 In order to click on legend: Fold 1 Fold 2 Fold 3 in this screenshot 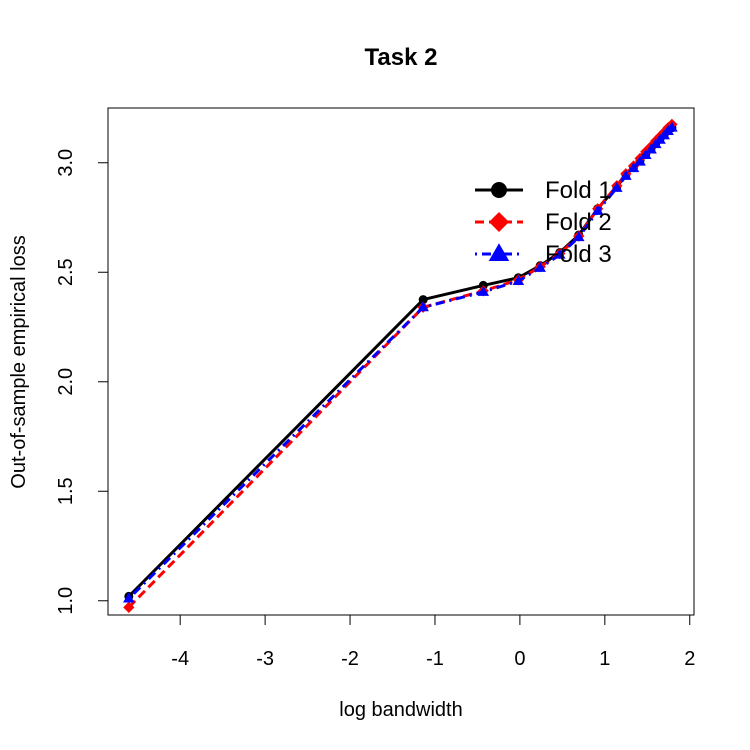, I will do `click(543, 222)`.